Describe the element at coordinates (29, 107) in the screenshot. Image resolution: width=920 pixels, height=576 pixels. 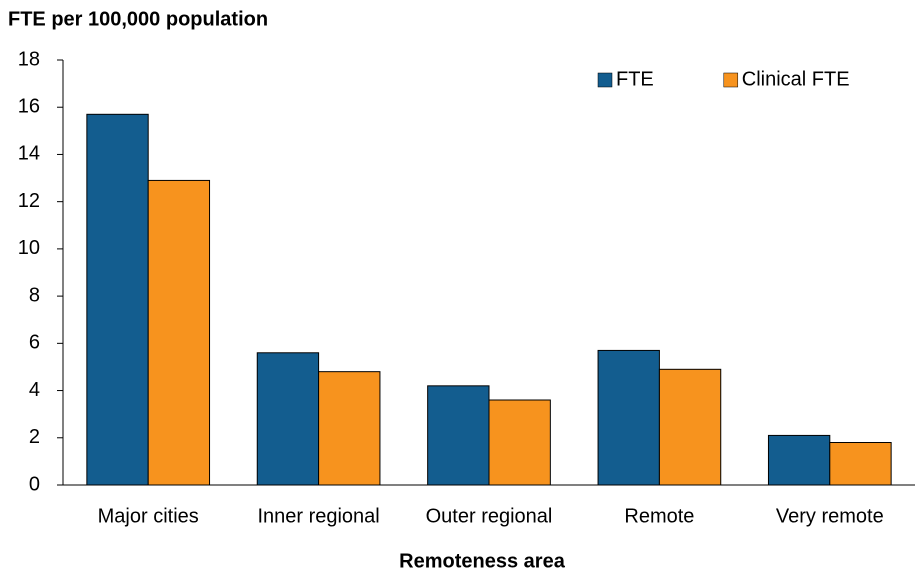
I see `y-tick-label: 16` at that location.